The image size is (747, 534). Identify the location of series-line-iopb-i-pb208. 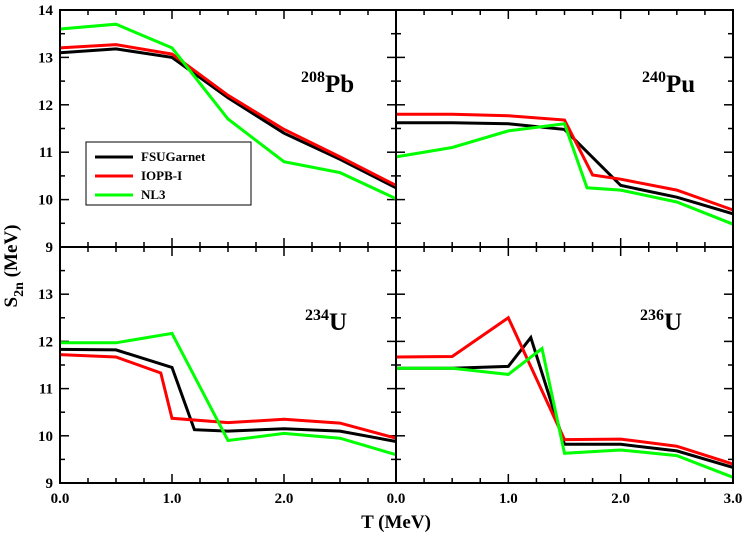
(228, 115).